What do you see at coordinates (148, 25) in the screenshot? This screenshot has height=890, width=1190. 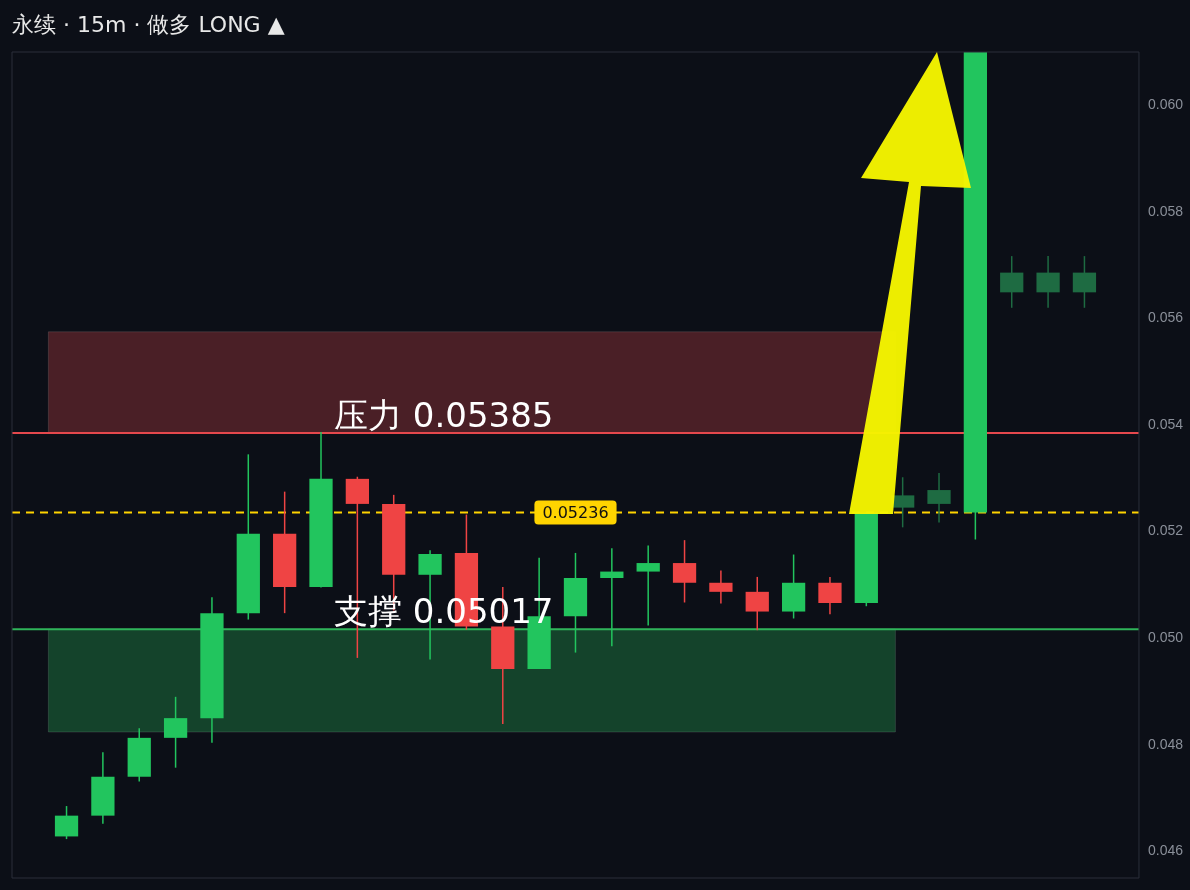 I see `chart-title: 永续 · 15m · 做多 LONG ▲` at bounding box center [148, 25].